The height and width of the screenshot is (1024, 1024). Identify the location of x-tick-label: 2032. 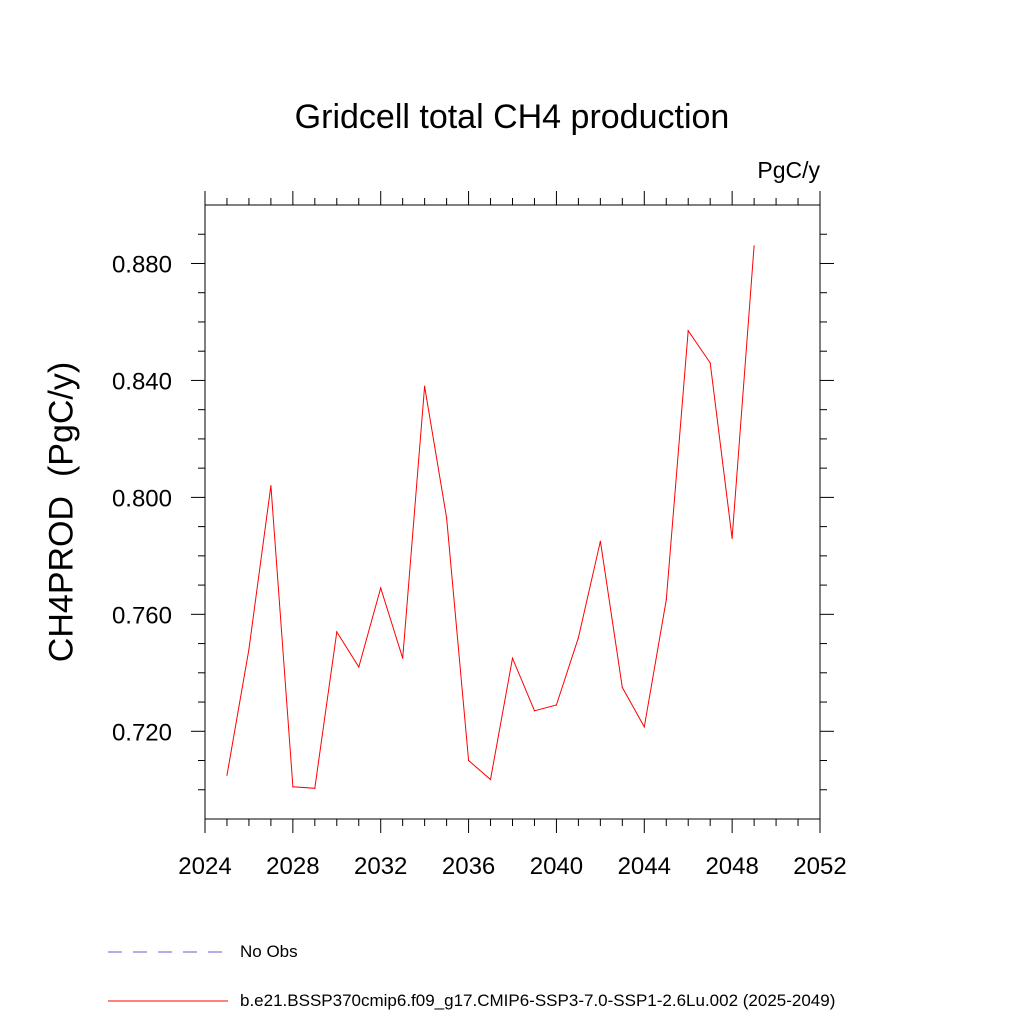
(380, 866).